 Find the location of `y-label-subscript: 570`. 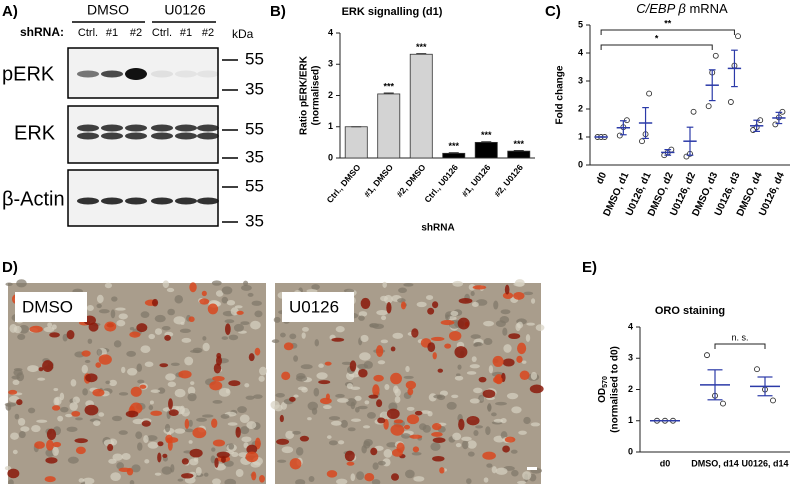

y-label-subscript: 570 is located at coordinates (605, 382).